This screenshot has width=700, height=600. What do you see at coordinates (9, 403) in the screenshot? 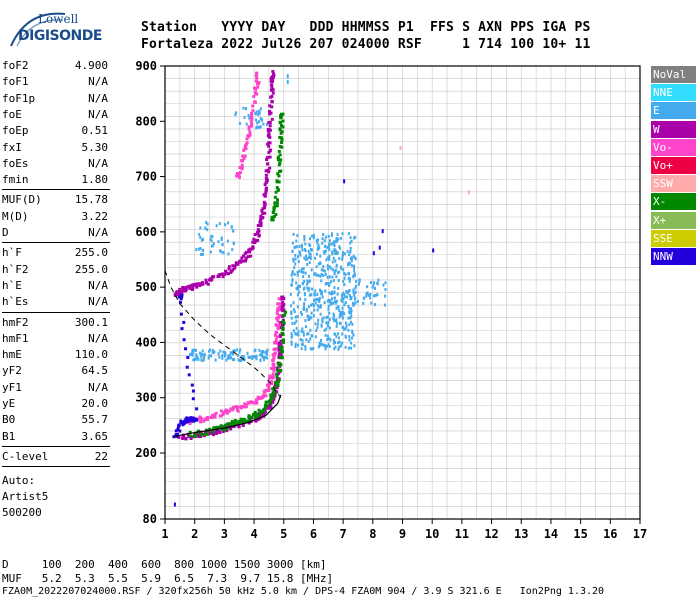
I see `param-label: yE` at bounding box center [9, 403].